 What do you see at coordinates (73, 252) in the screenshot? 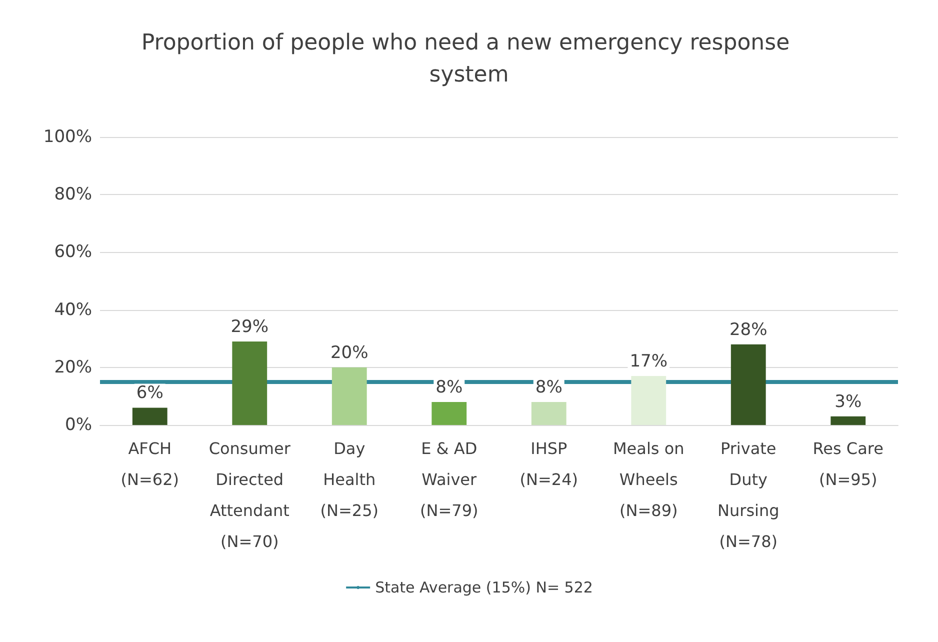
I see `y-tick-label: 60%` at bounding box center [73, 252].